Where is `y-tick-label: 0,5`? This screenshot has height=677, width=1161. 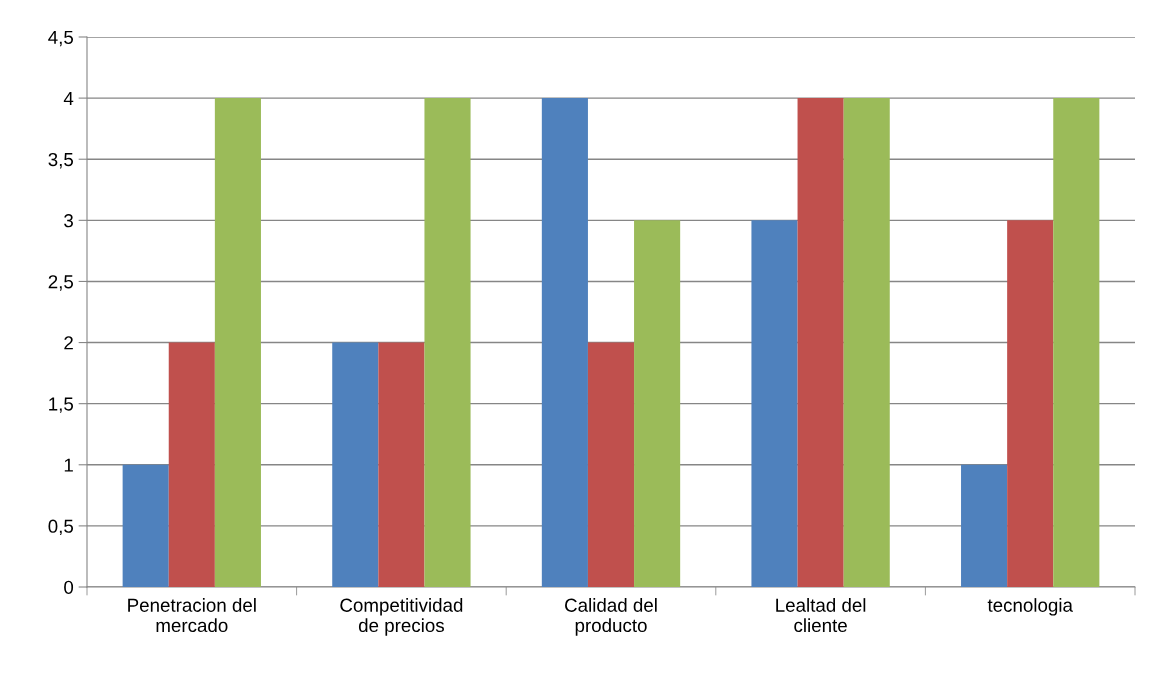 y-tick-label: 0,5 is located at coordinates (61, 527).